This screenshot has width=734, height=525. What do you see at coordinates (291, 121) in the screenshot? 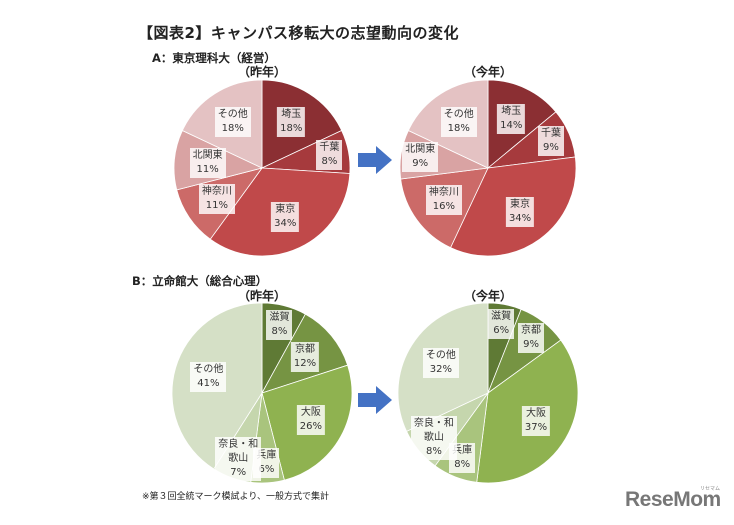
I see `slice-label: 埼玉 18%` at bounding box center [291, 121].